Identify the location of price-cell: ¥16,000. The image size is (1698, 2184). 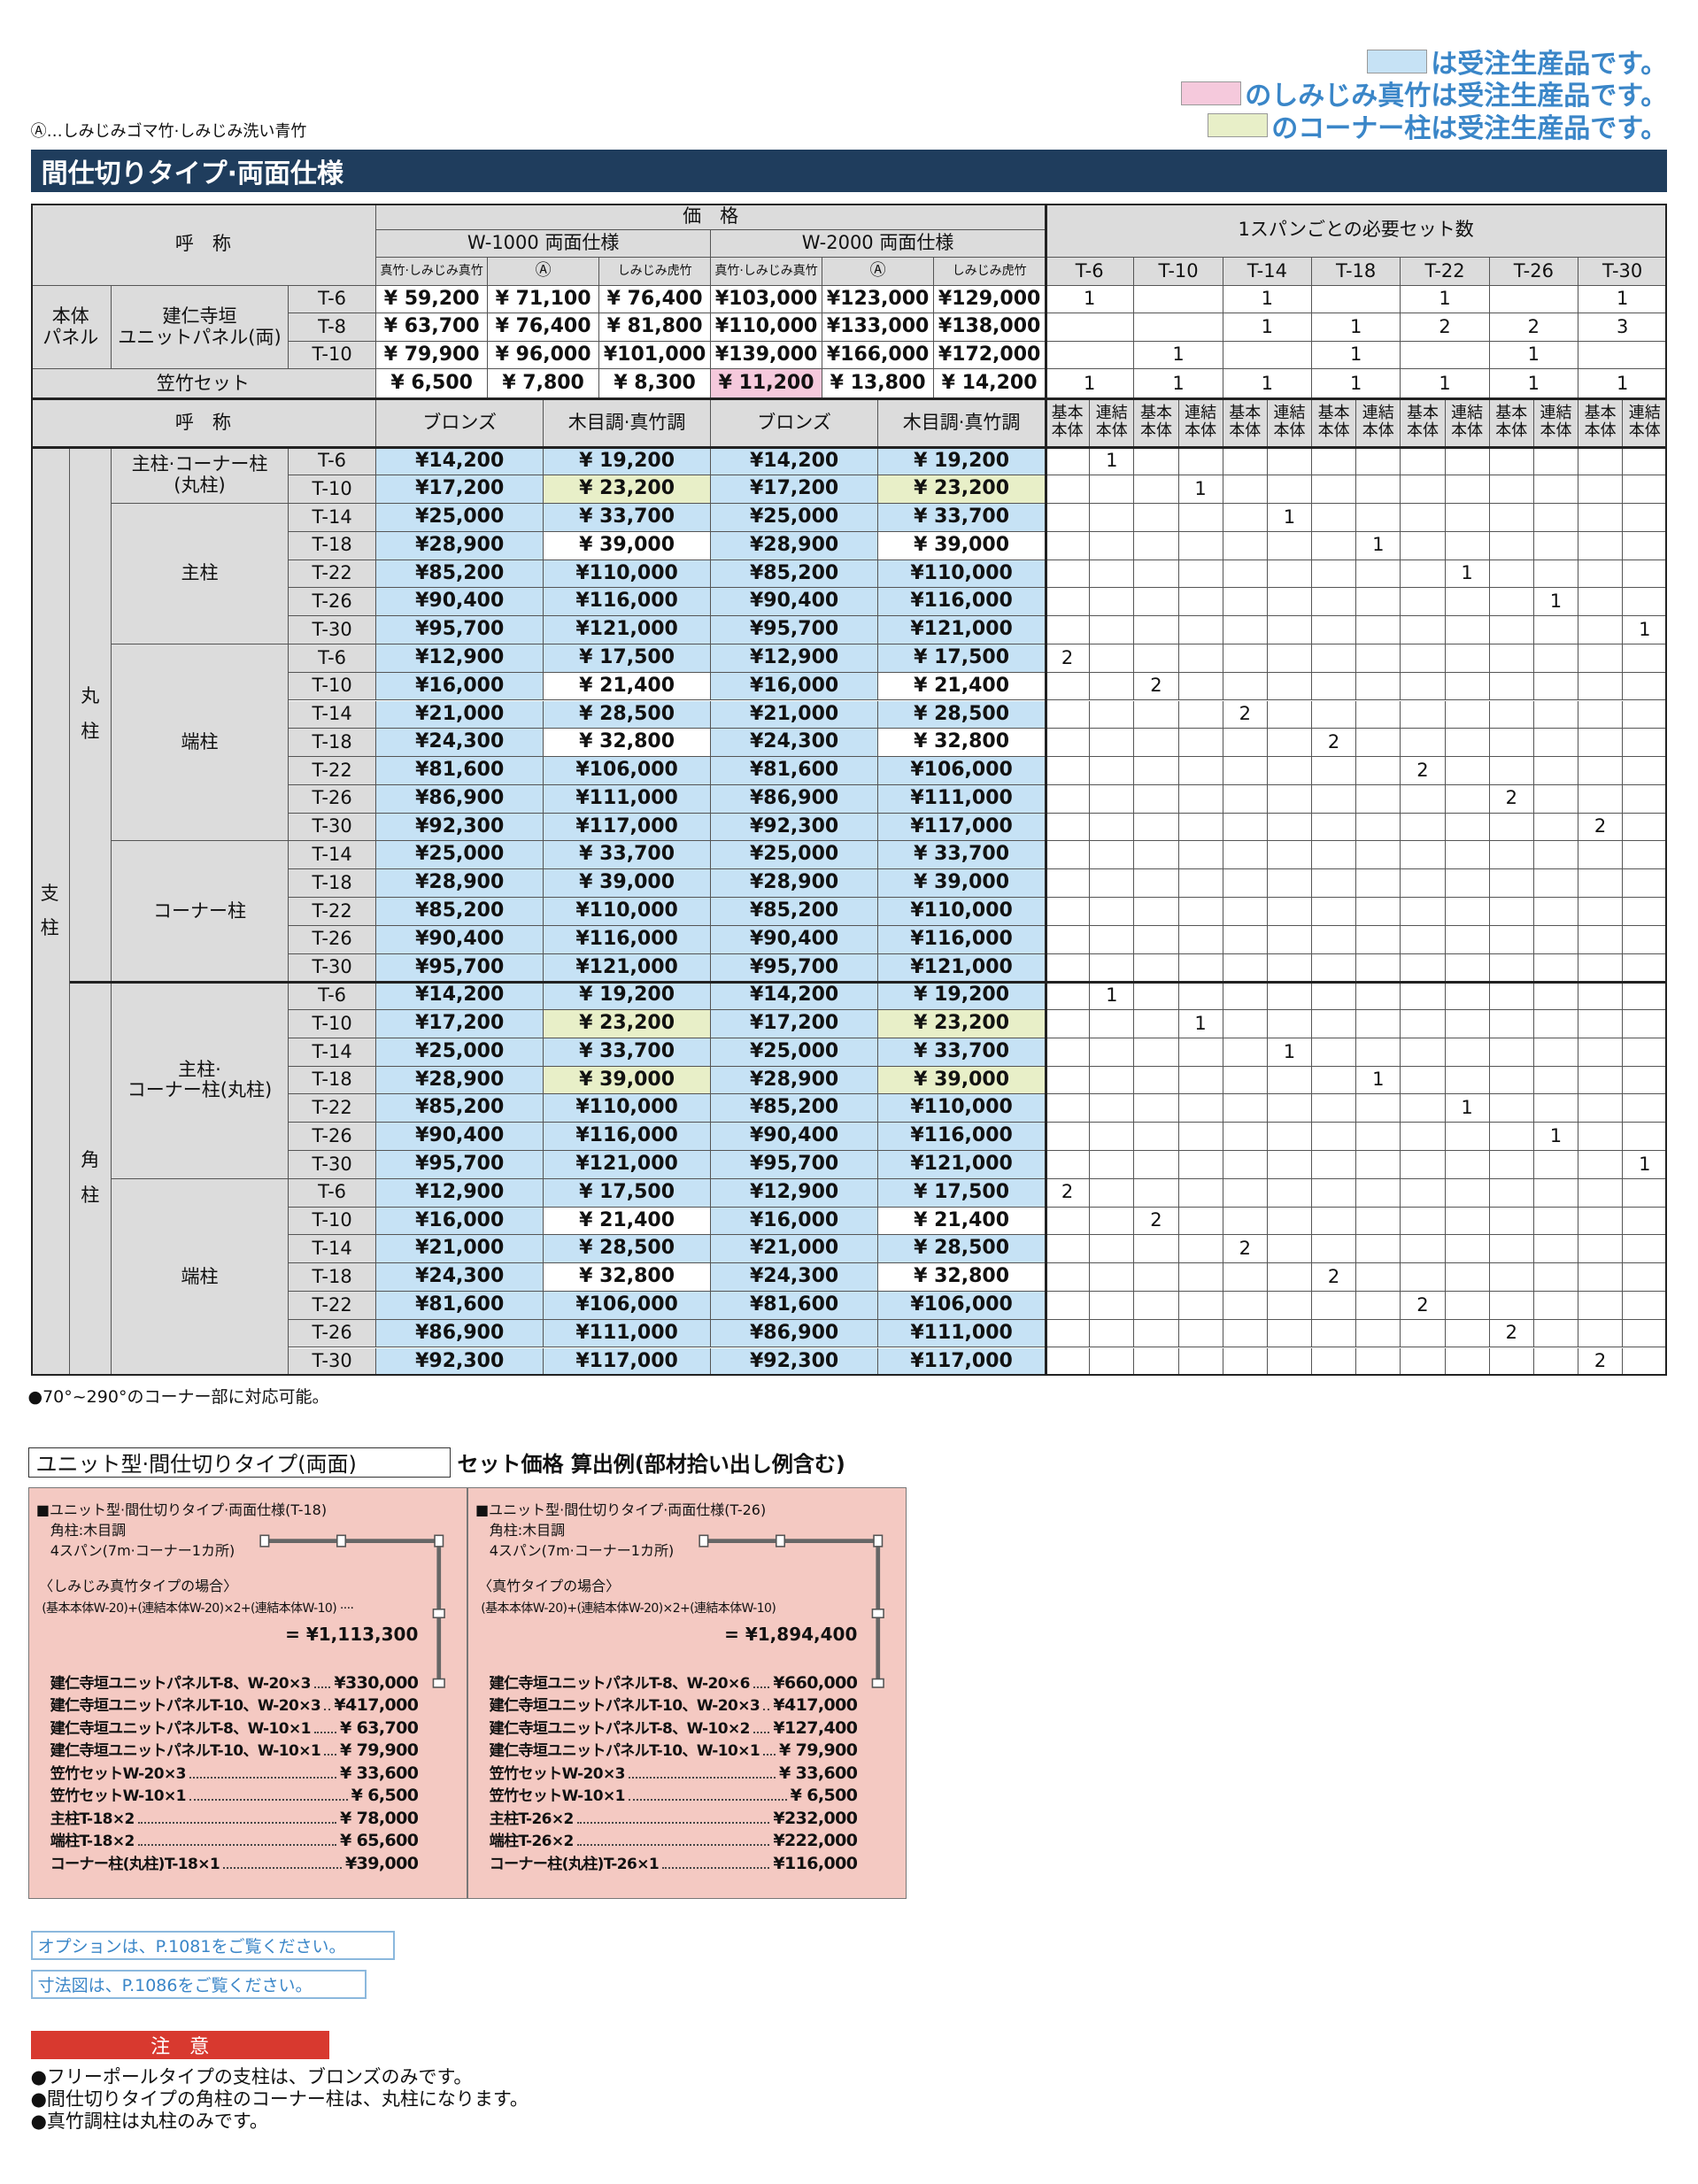
(460, 1221).